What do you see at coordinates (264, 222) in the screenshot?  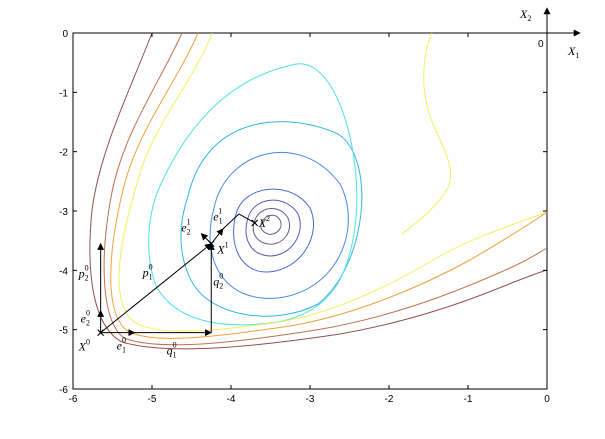 I see `label-x2: X2` at bounding box center [264, 222].